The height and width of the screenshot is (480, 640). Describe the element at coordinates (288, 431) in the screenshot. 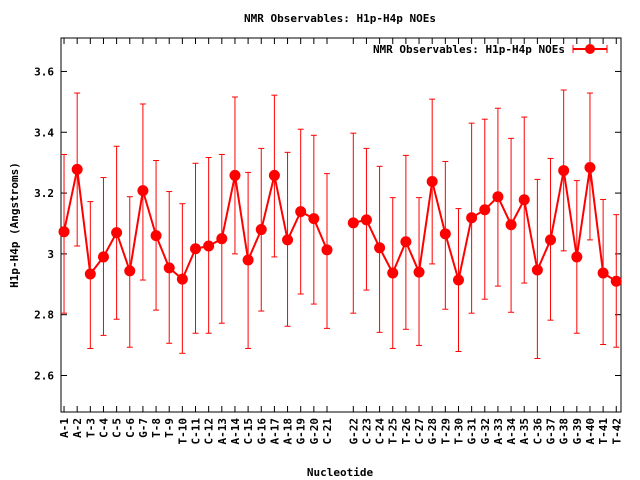

I see `x-tick-label: A-18` at that location.